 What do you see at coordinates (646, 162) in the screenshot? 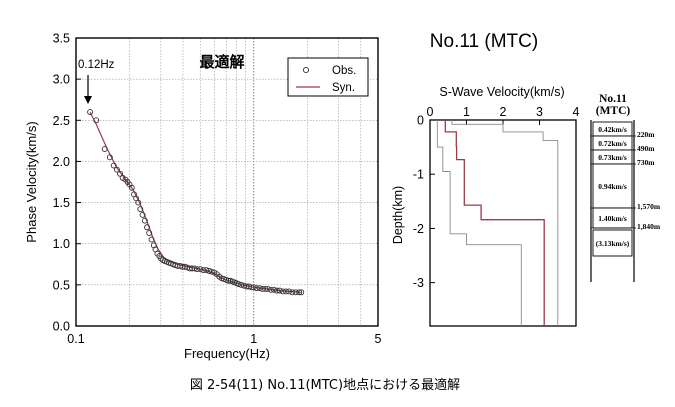
I see `layer-depth-label: 730m` at bounding box center [646, 162].